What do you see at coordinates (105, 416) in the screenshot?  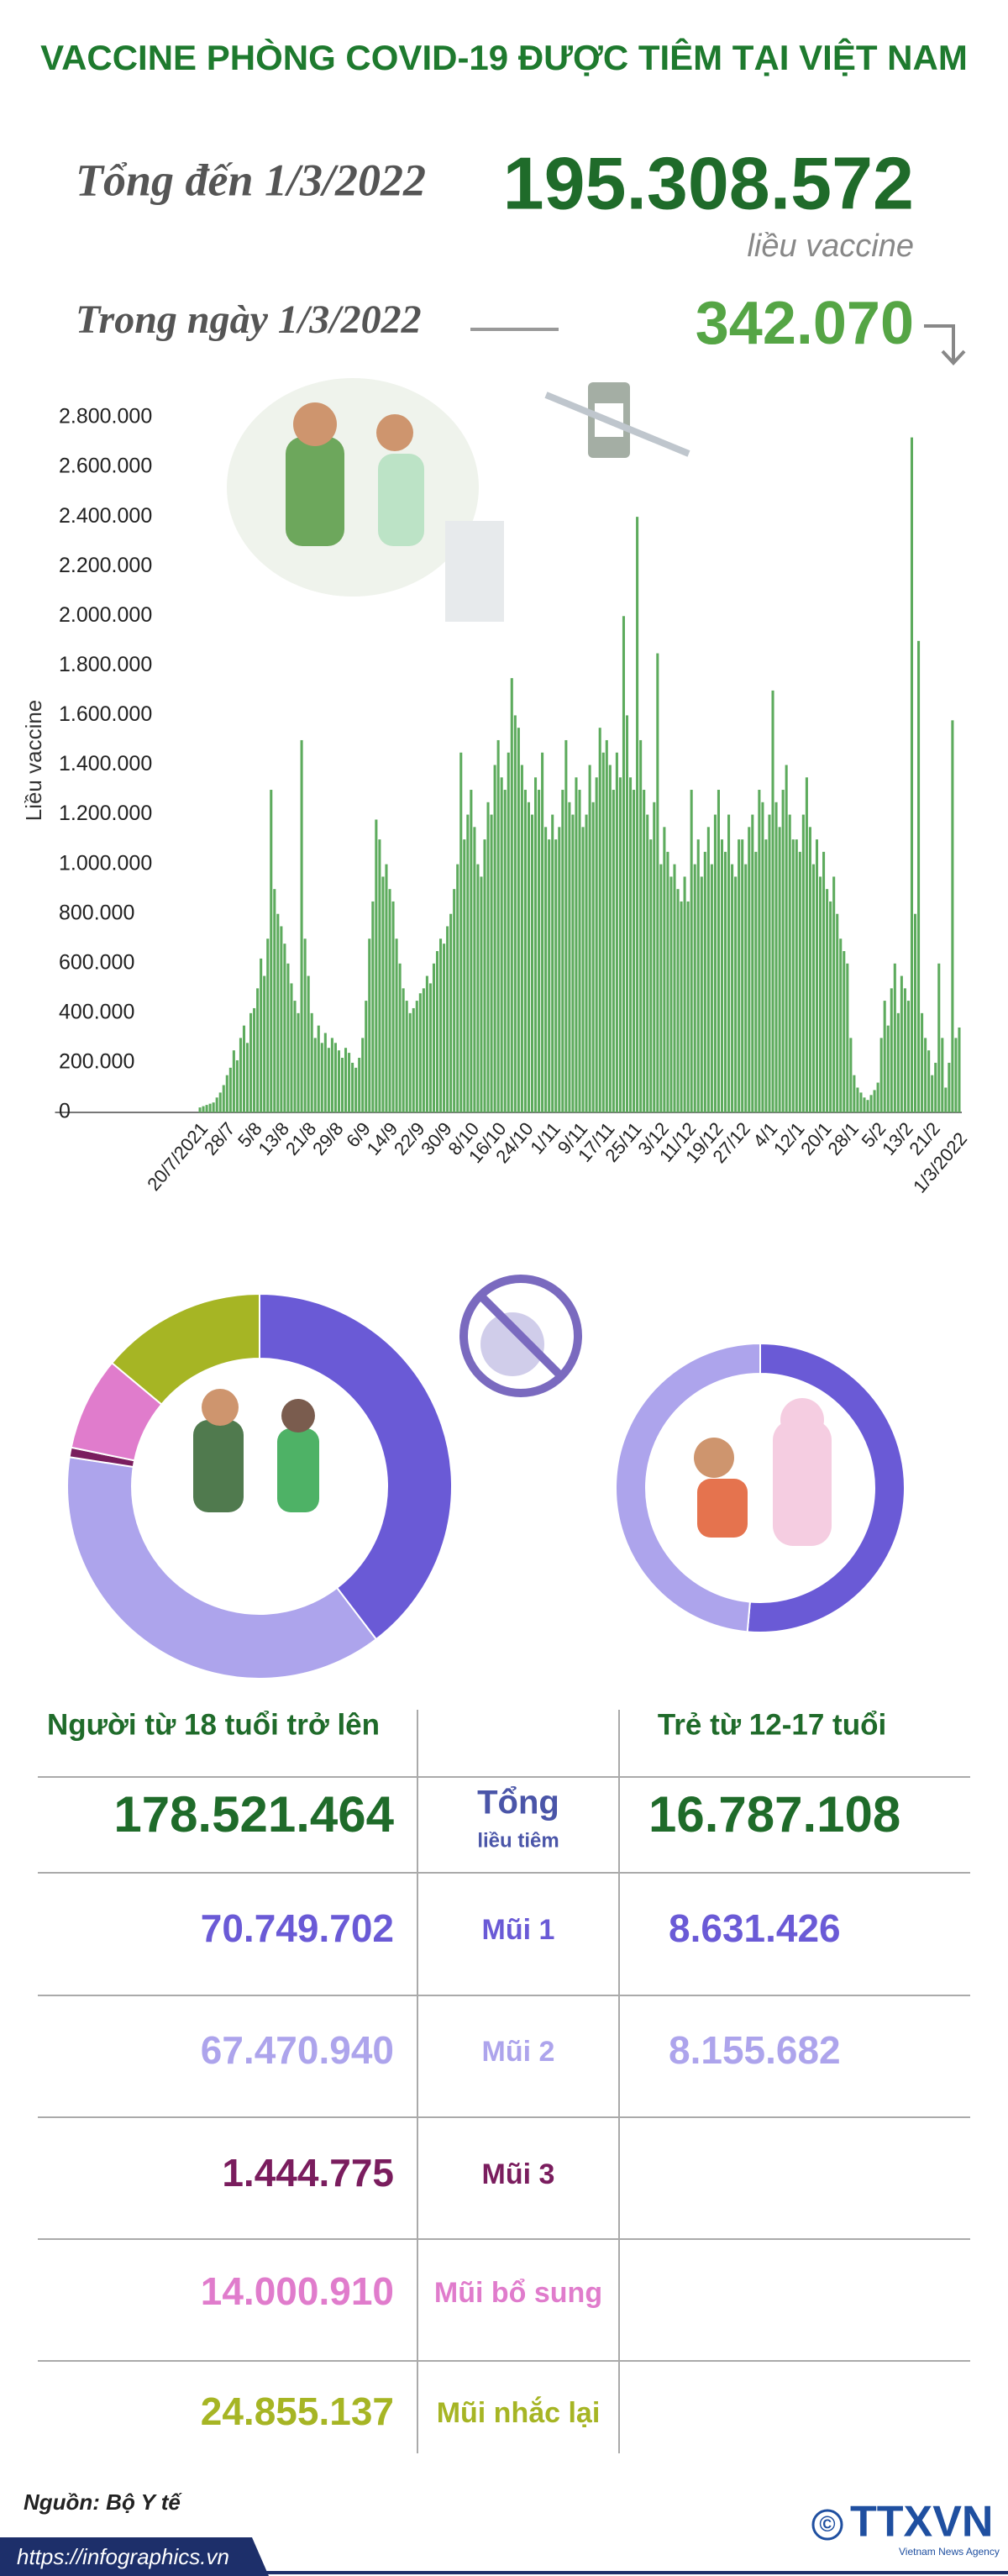 I see `y-tick-label: 2.800.000` at bounding box center [105, 416].